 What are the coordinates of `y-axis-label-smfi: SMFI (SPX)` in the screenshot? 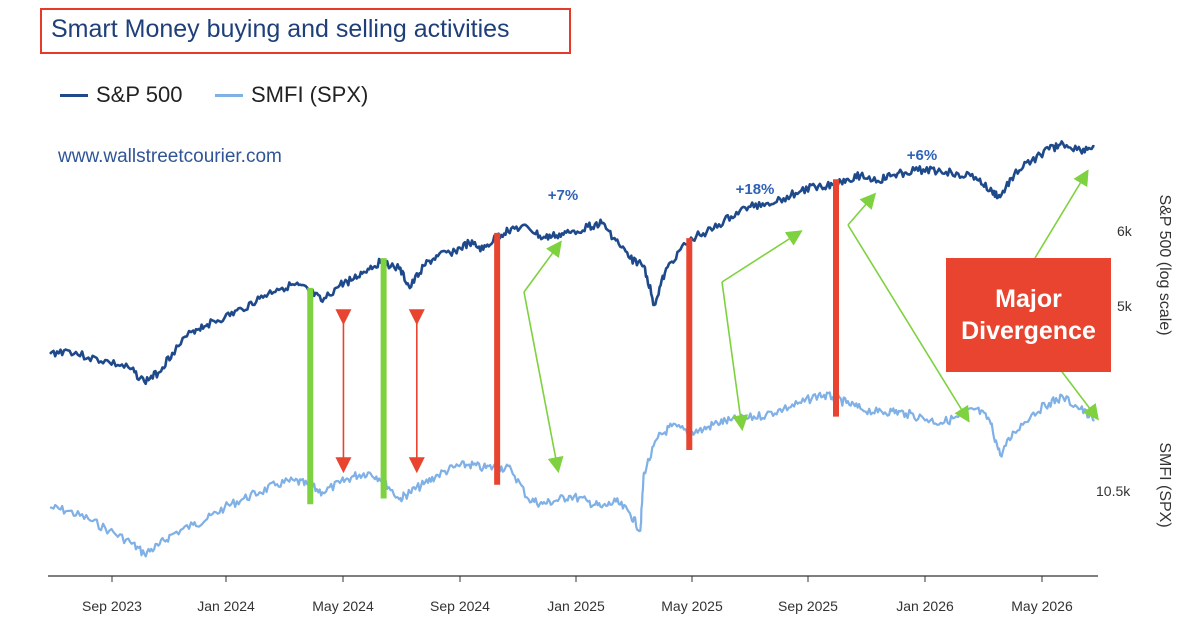 It's located at (1164, 484).